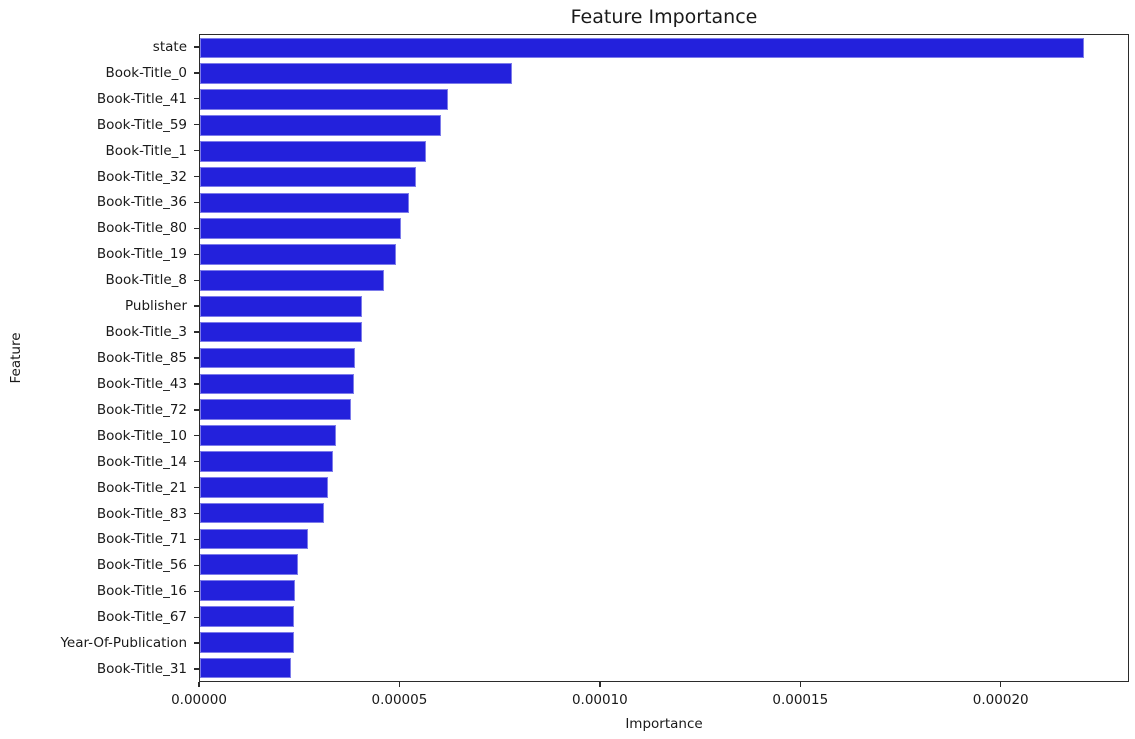 This screenshot has height=739, width=1135. What do you see at coordinates (247, 642) in the screenshot?
I see `bar-Year-Of-Publication` at bounding box center [247, 642].